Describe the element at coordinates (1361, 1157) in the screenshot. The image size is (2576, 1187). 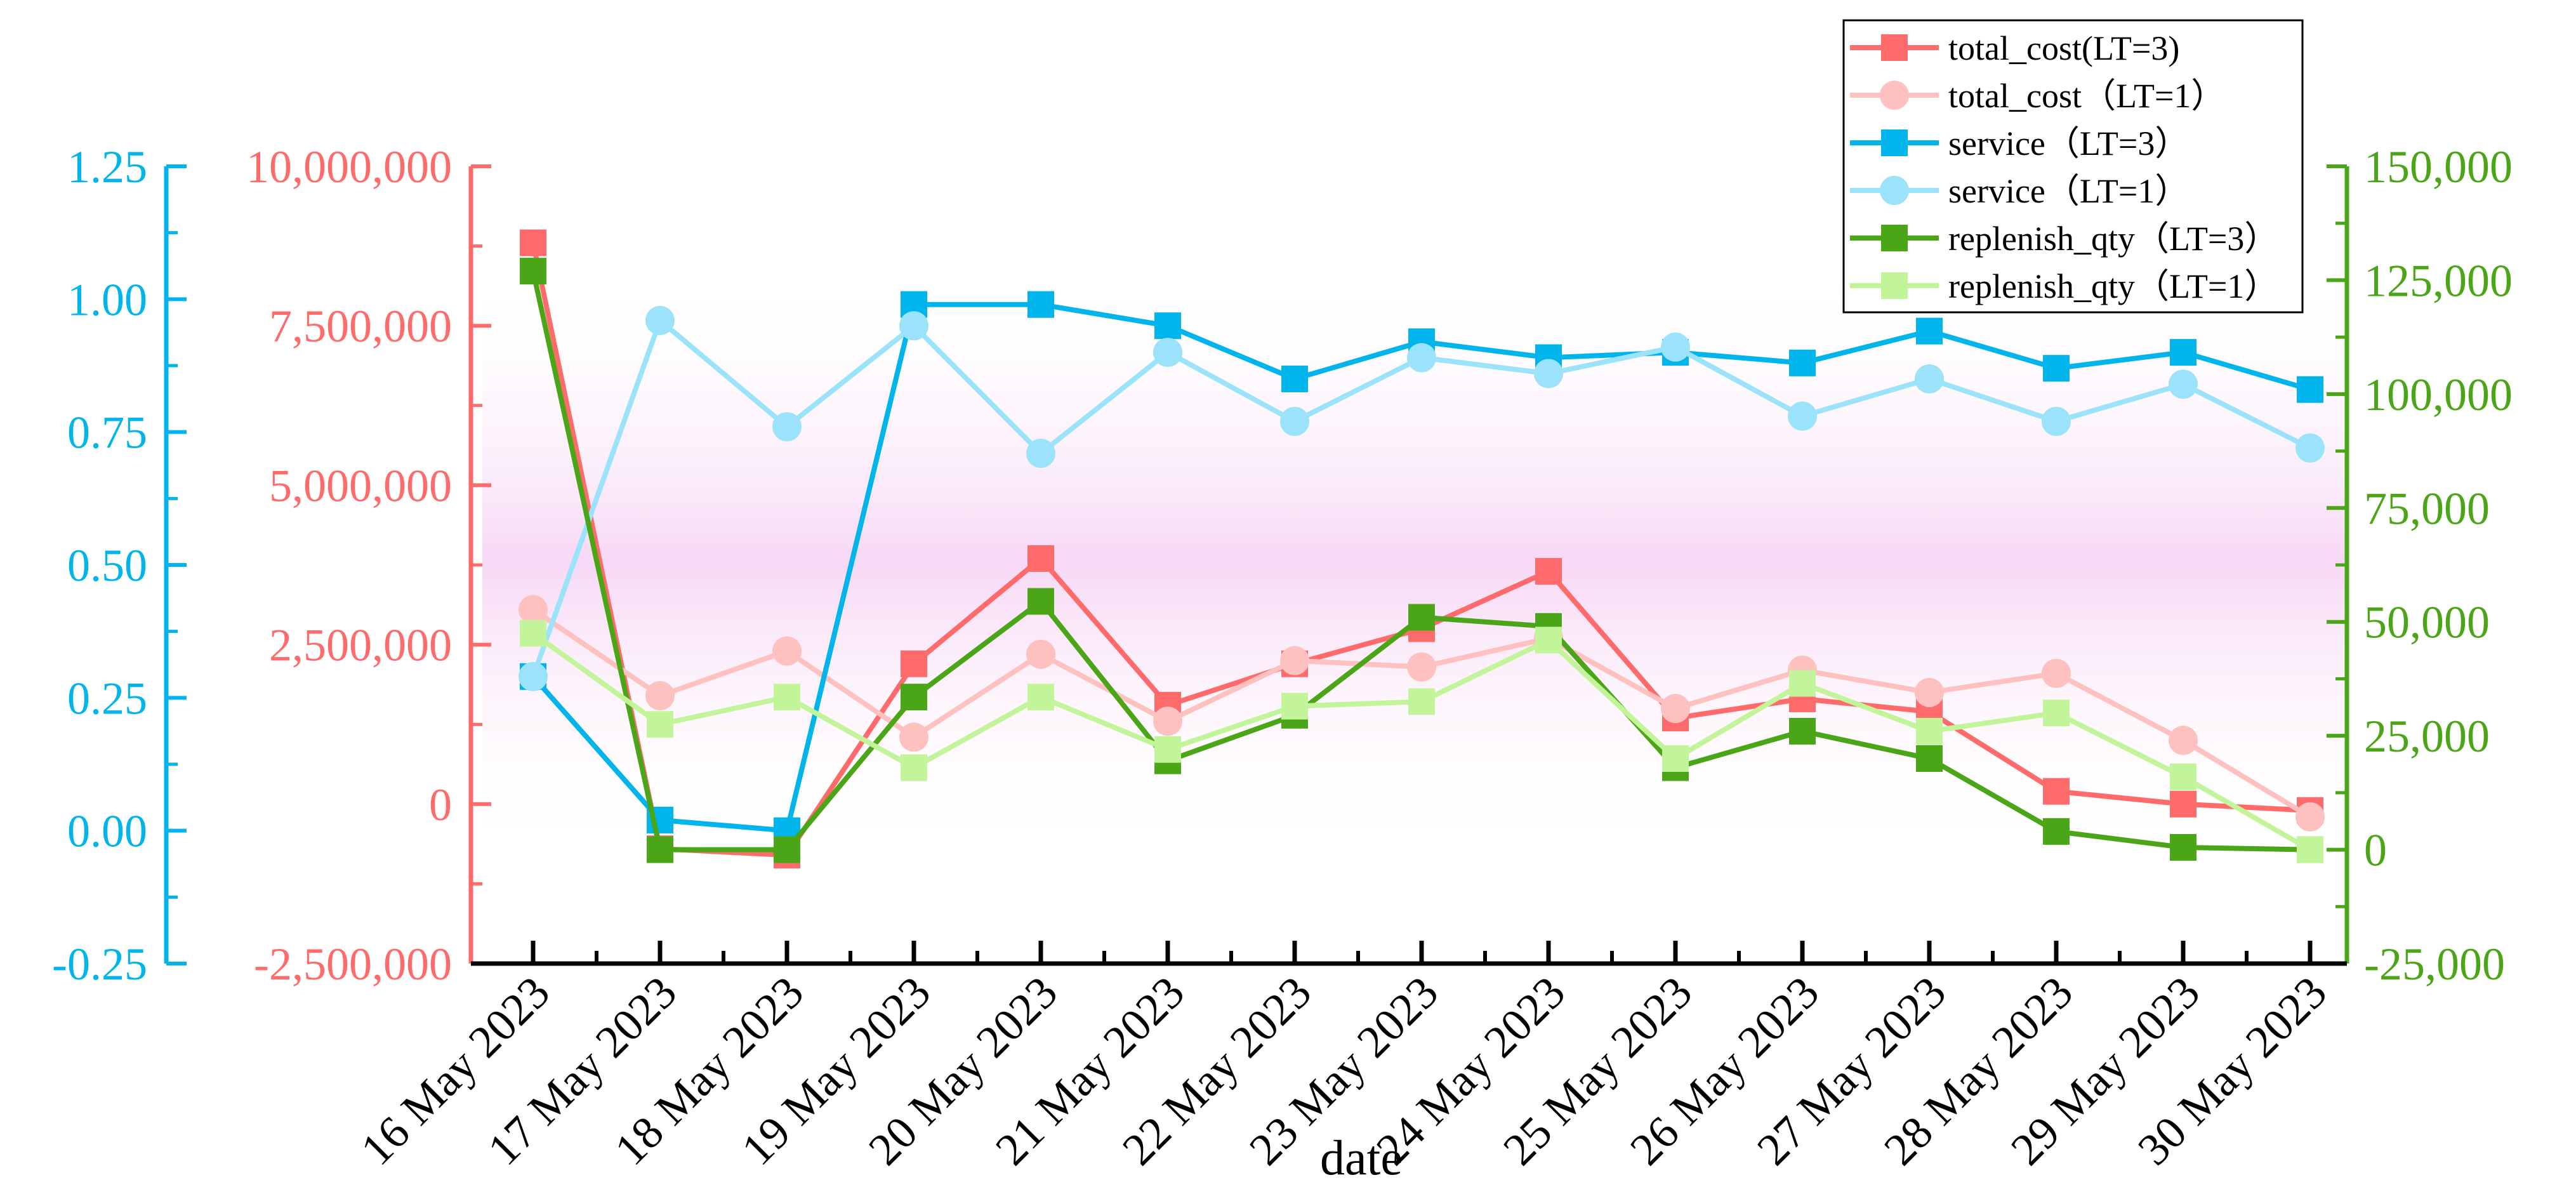
I see `x-axis-title: date` at that location.